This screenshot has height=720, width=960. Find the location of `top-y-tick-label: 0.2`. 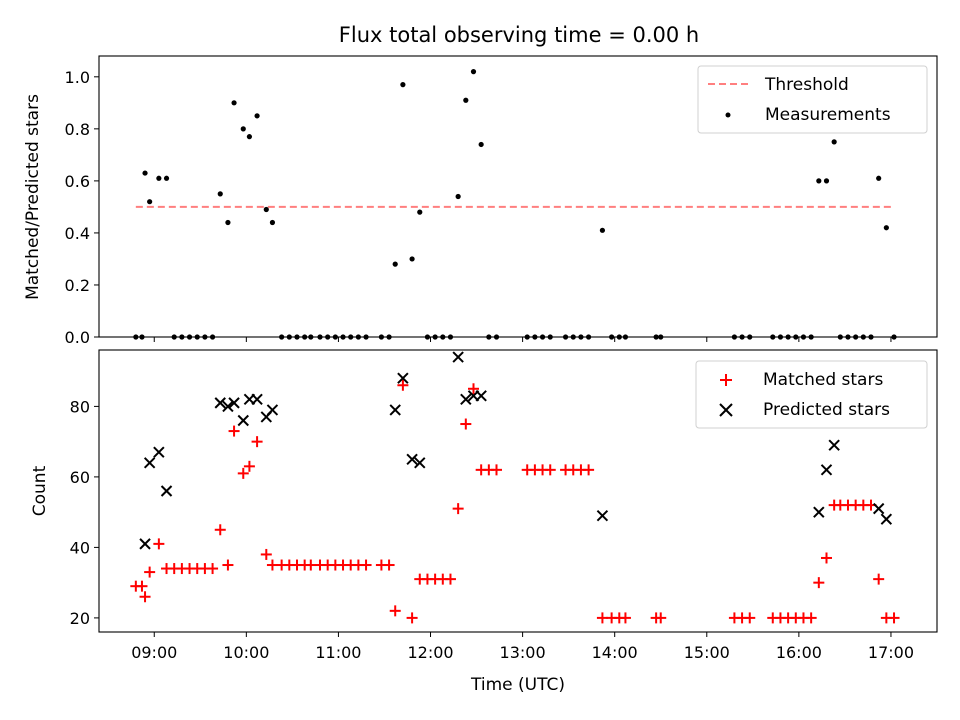

top-y-tick-label: 0.2 is located at coordinates (77, 285).